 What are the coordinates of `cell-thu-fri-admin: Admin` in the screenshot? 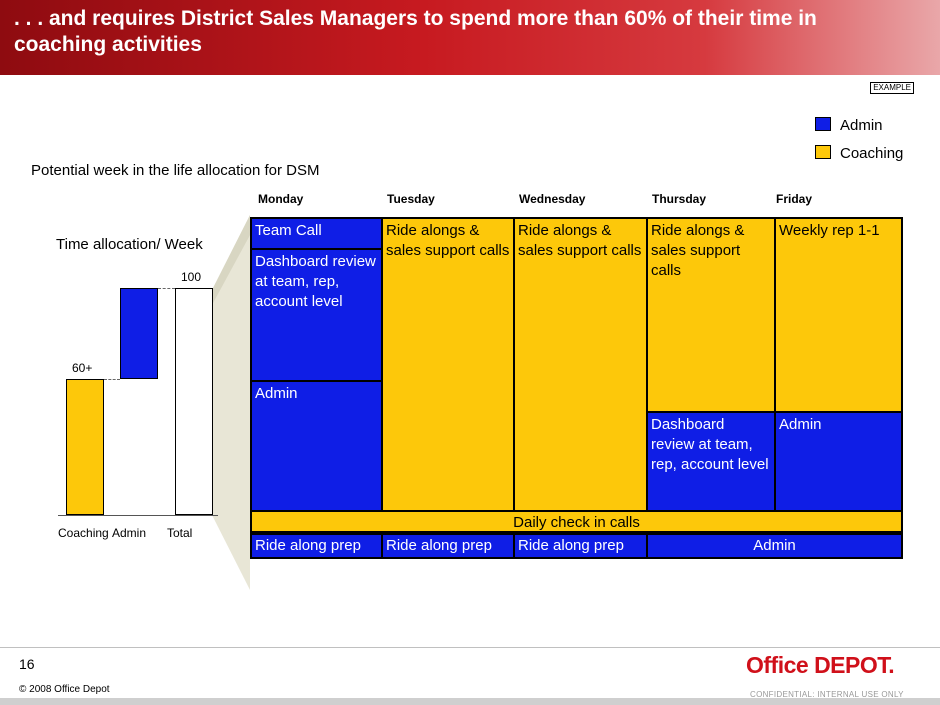 It's located at (774, 546).